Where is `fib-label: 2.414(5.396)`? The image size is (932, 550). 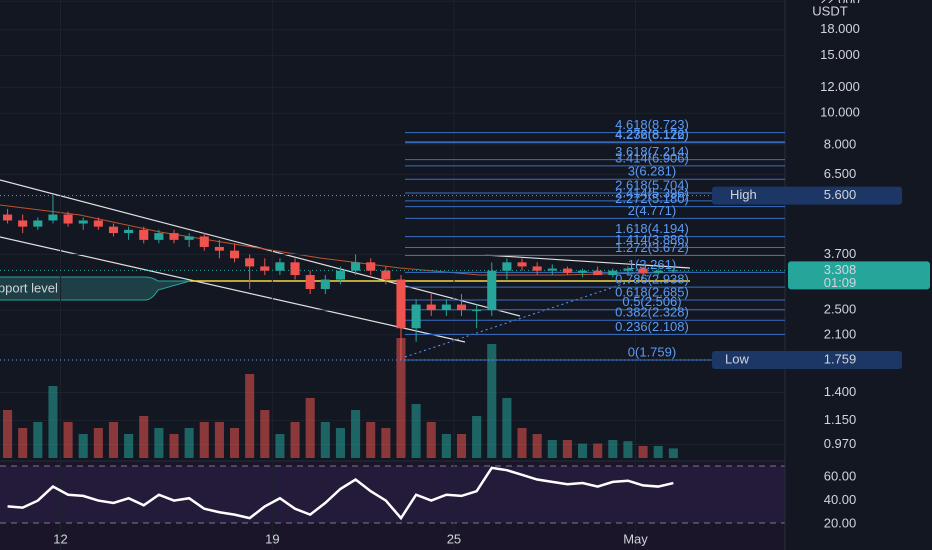 fib-label: 2.414(5.396) is located at coordinates (652, 192).